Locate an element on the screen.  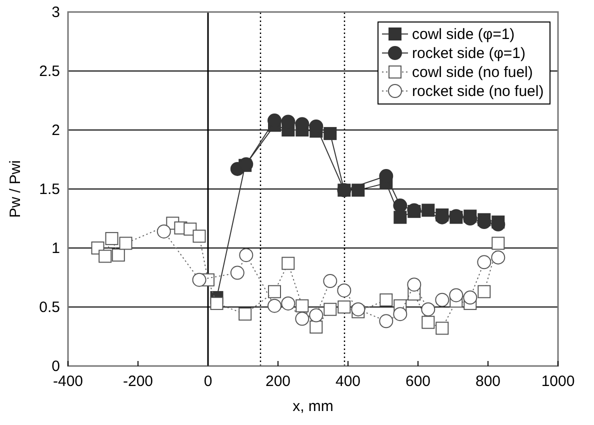
x-tick-label: 800 is located at coordinates (488, 381).